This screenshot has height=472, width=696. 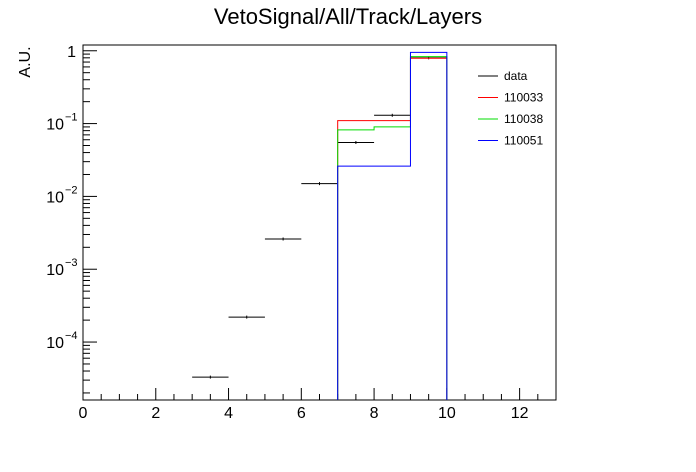 What do you see at coordinates (520, 413) in the screenshot?
I see `x-tick-label: 12` at bounding box center [520, 413].